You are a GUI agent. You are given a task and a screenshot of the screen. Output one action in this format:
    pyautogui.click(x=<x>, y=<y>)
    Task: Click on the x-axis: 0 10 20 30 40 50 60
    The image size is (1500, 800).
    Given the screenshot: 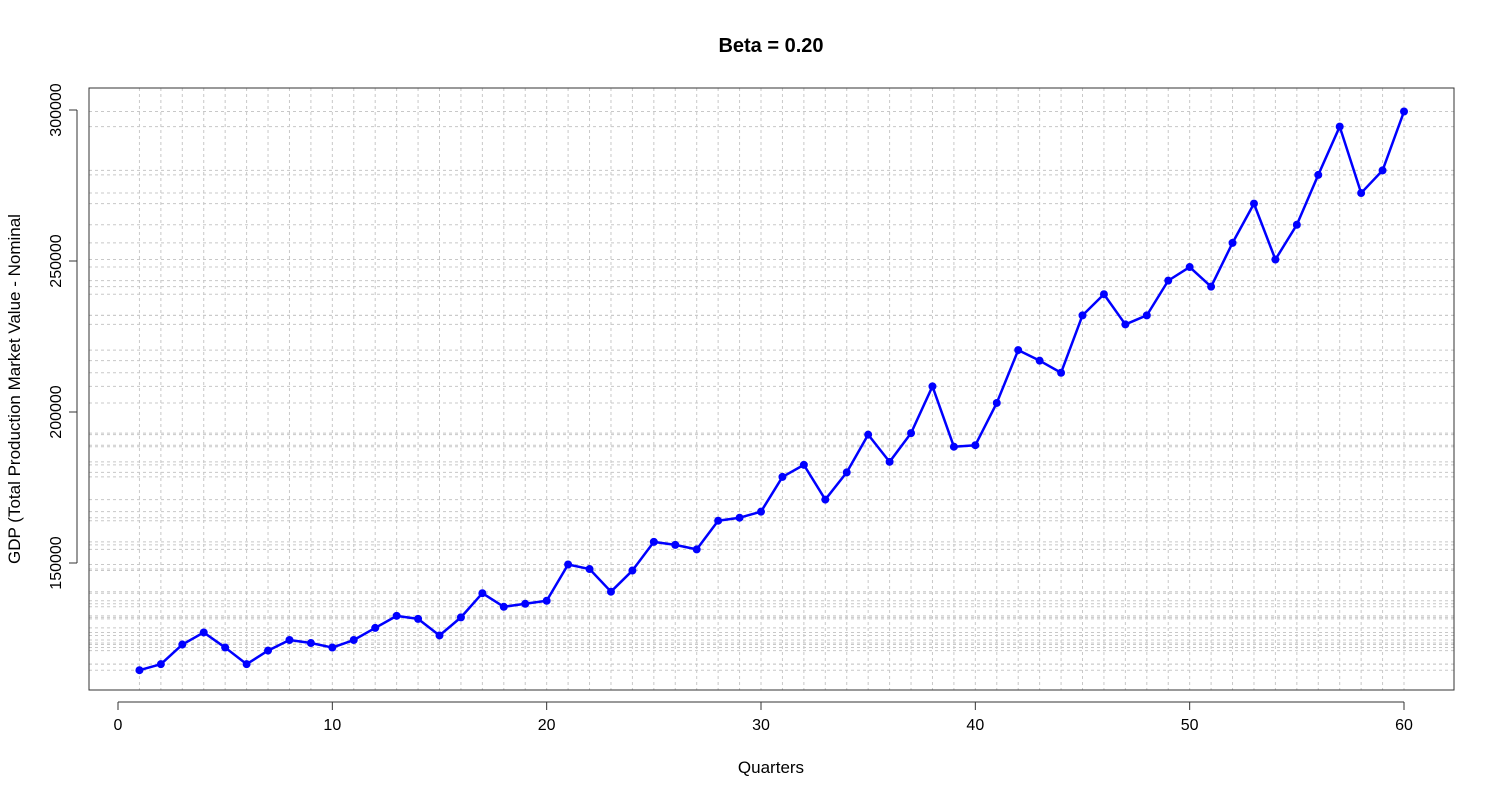 What is the action you would take?
    pyautogui.click(x=763, y=717)
    